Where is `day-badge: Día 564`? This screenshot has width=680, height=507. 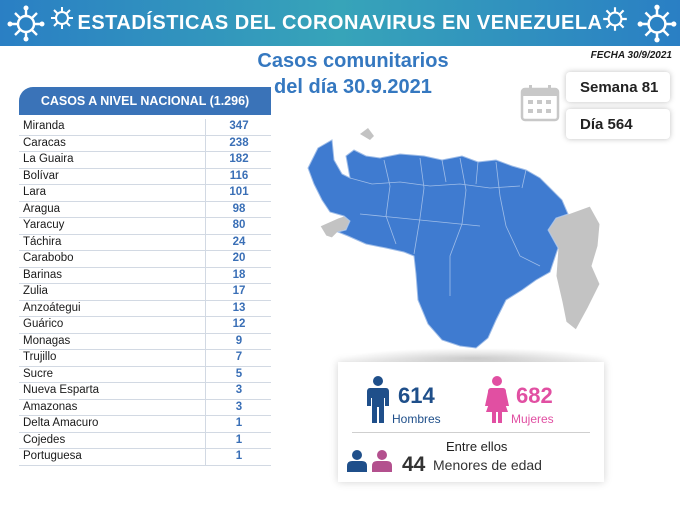 day-badge: Día 564 is located at coordinates (618, 124).